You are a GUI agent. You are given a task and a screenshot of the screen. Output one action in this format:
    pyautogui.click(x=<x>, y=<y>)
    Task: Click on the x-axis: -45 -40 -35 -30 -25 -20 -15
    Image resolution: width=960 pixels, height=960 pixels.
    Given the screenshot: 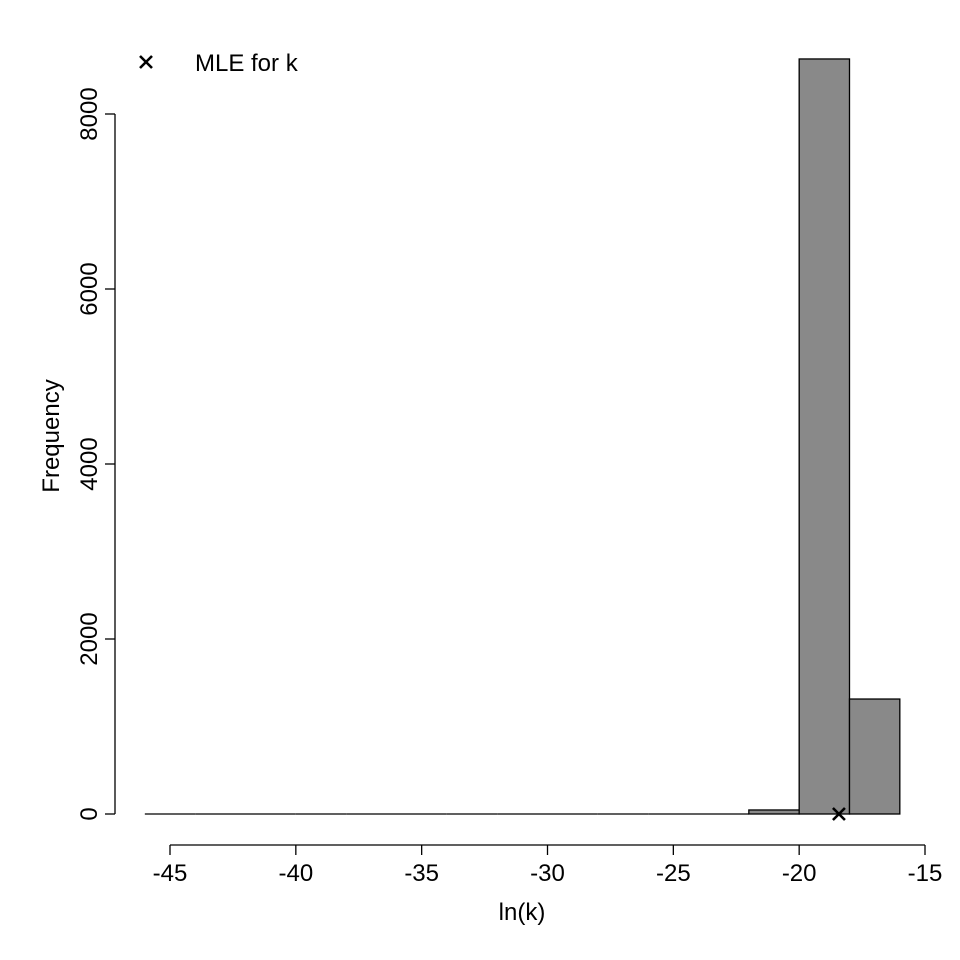 What is the action you would take?
    pyautogui.click(x=548, y=865)
    